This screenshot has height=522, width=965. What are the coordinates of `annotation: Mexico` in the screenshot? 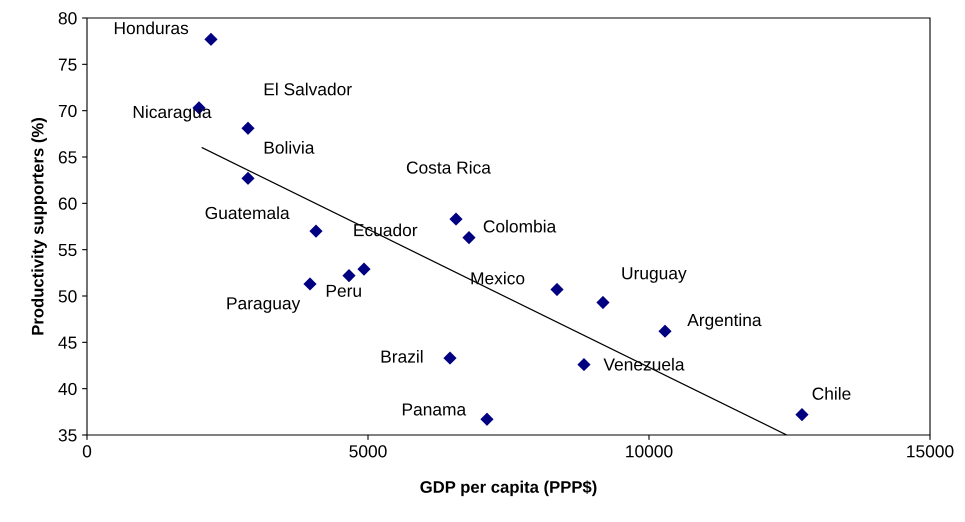 It's located at (497, 278).